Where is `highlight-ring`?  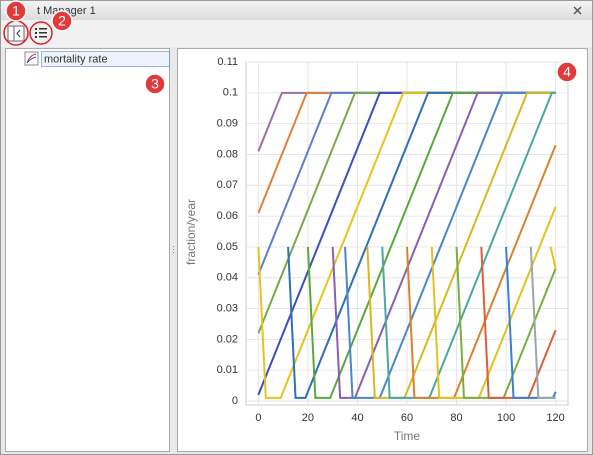 highlight-ring is located at coordinates (41, 33).